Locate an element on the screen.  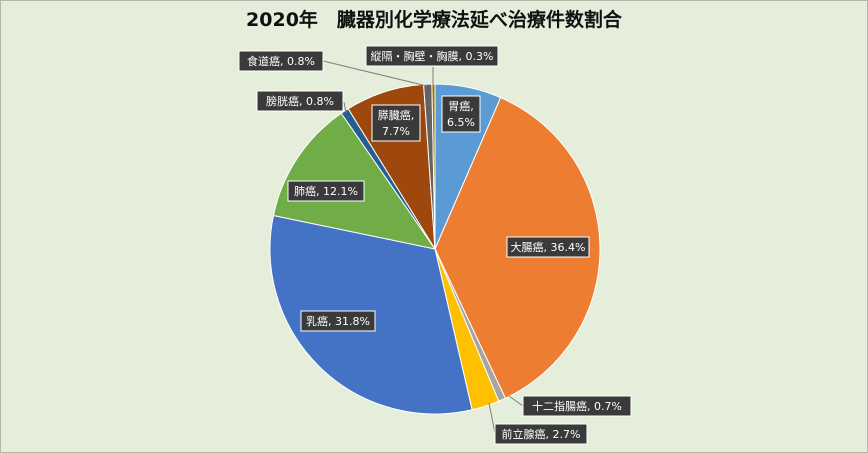
data-label-slice-1: 胃癌, 6.5% is located at coordinates (461, 114).